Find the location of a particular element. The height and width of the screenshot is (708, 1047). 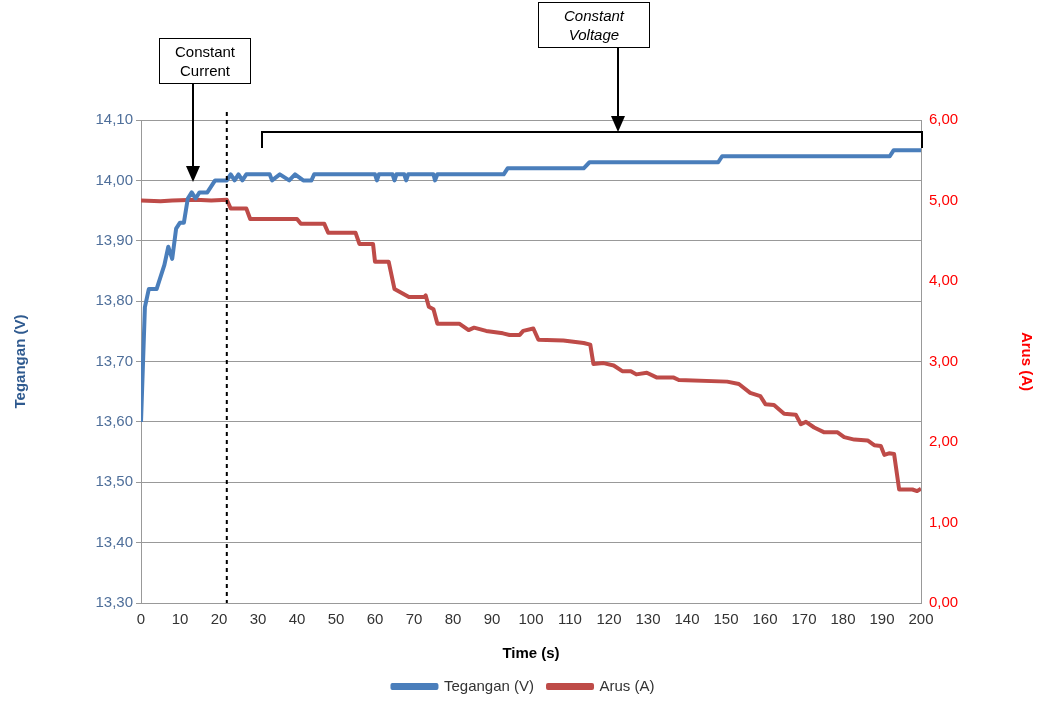

x-tick-label: 130 is located at coordinates (648, 619).